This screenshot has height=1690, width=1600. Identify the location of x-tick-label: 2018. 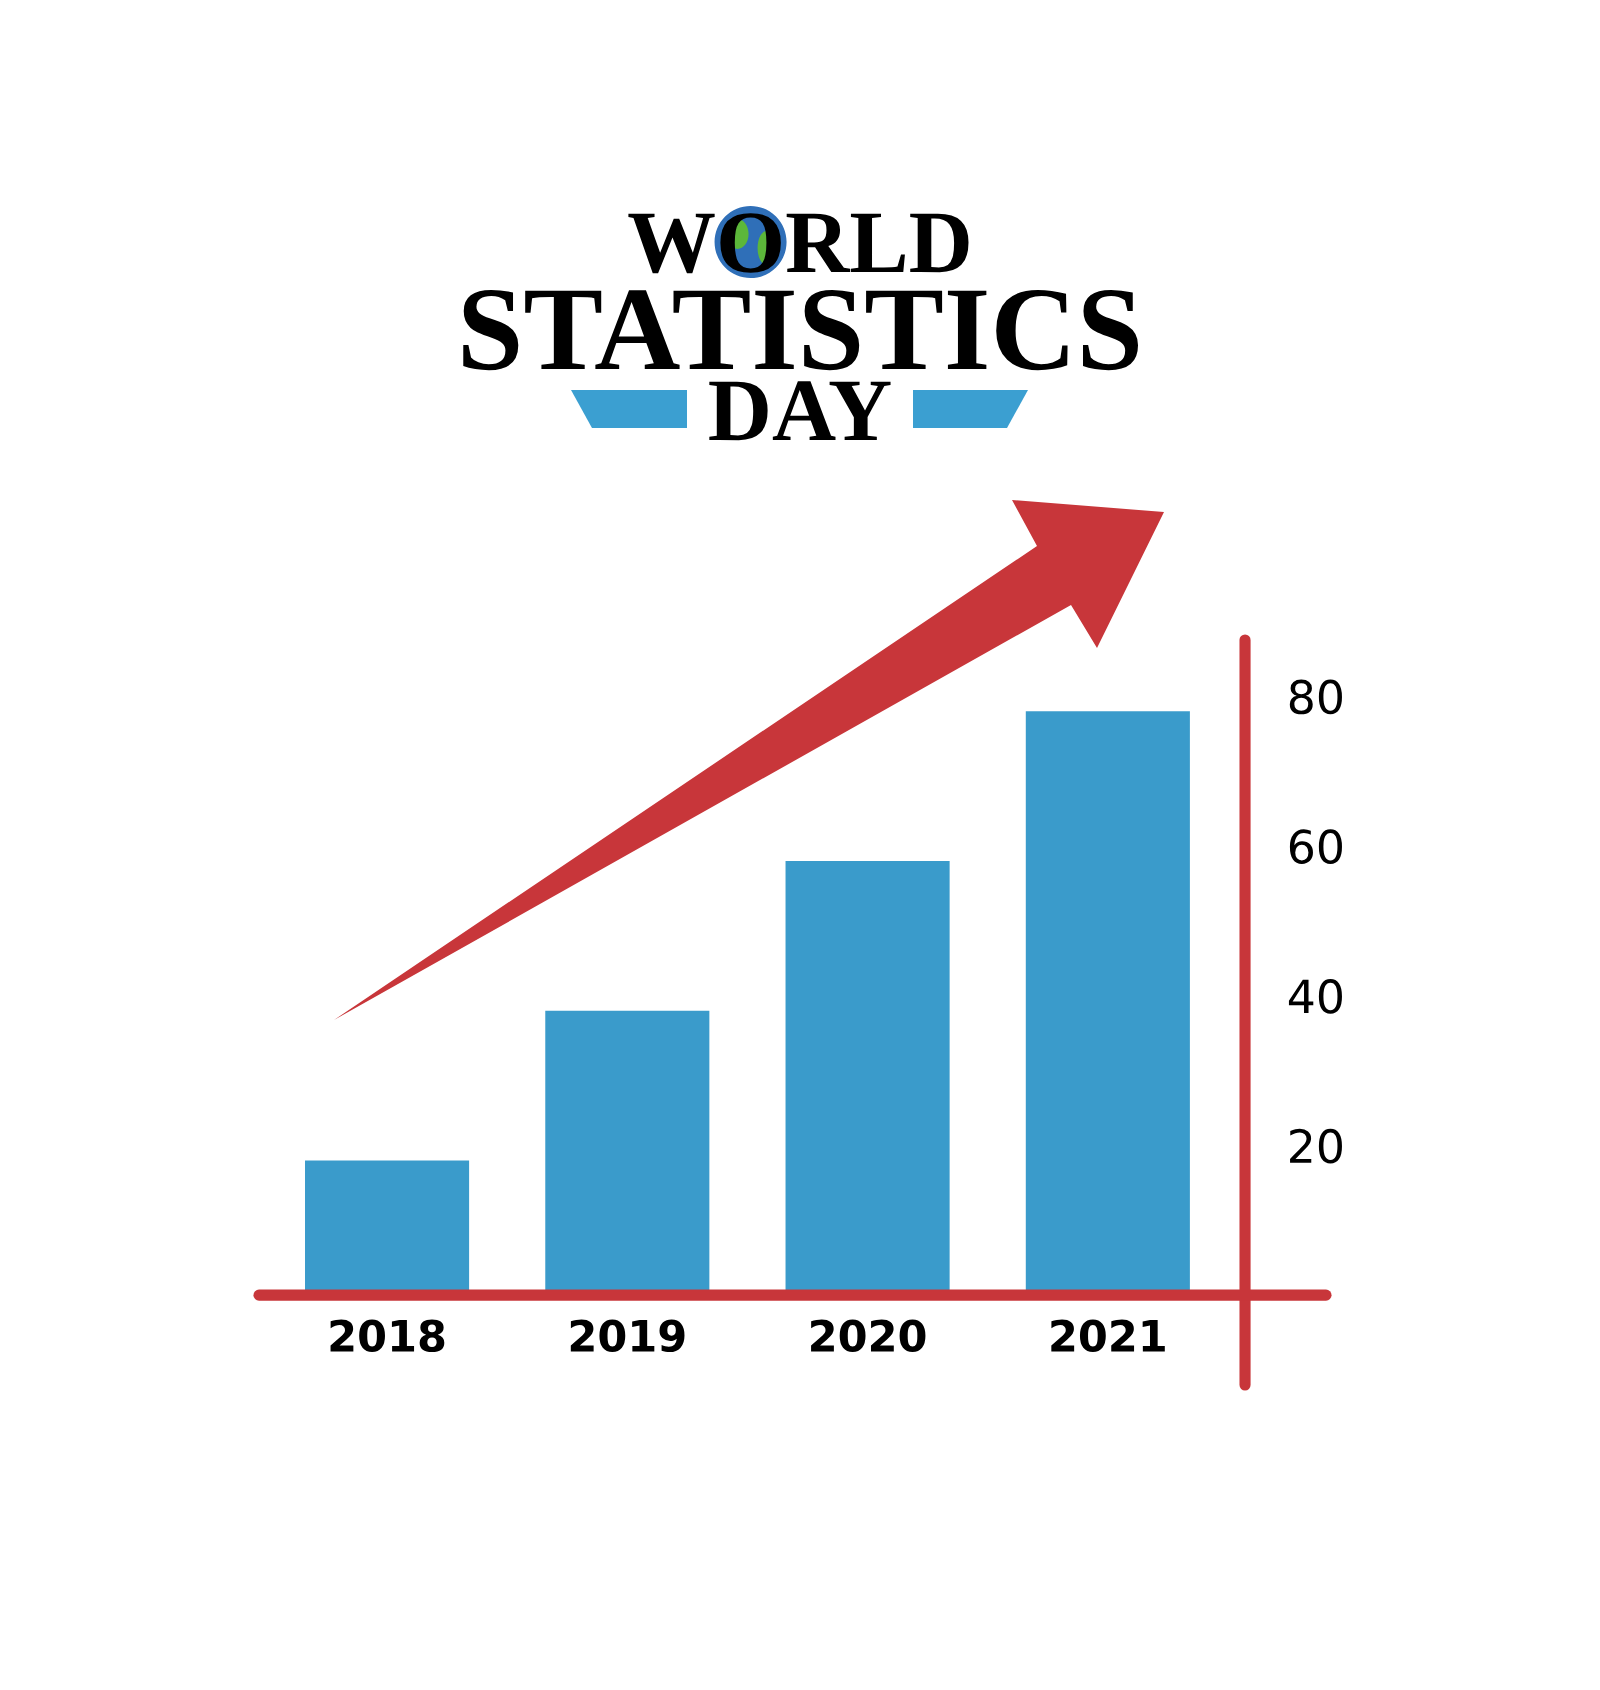
(387, 1336).